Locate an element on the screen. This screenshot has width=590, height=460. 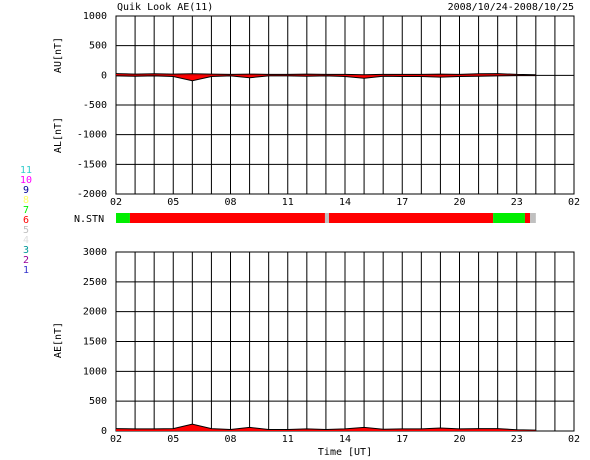
y-tick-label: 1500 is located at coordinates (95, 342).